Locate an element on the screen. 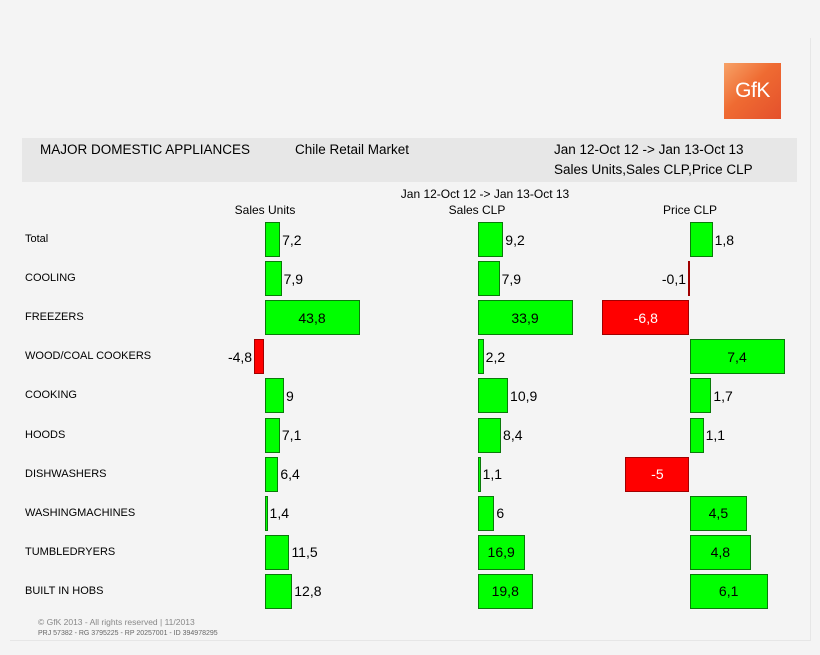 This screenshot has height=655, width=820. data-label: -0,1 is located at coordinates (673, 278).